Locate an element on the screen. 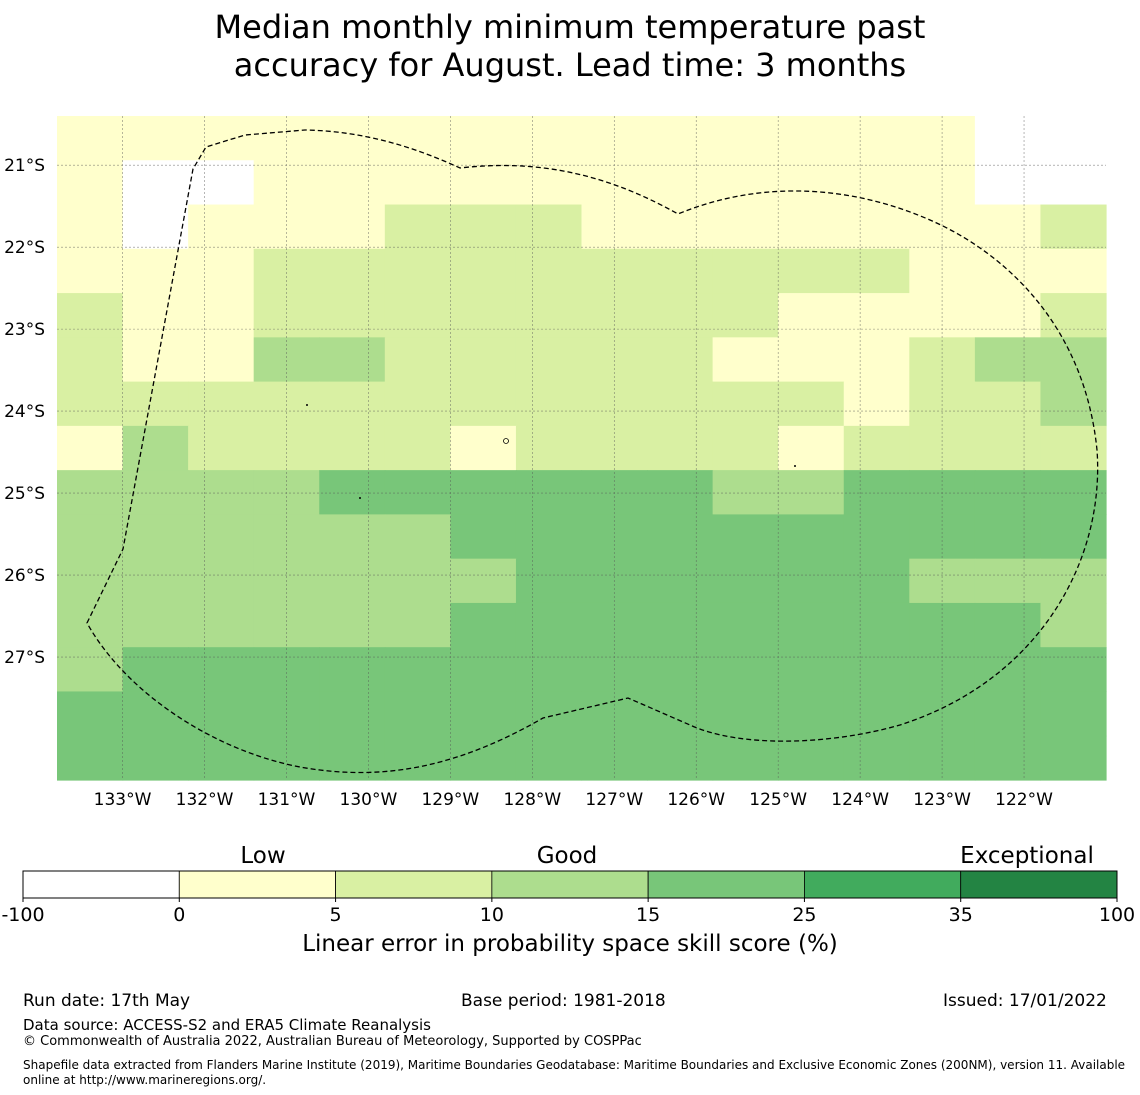 This screenshot has width=1140, height=1095. latitude-tick-label: 26°S is located at coordinates (24, 576).